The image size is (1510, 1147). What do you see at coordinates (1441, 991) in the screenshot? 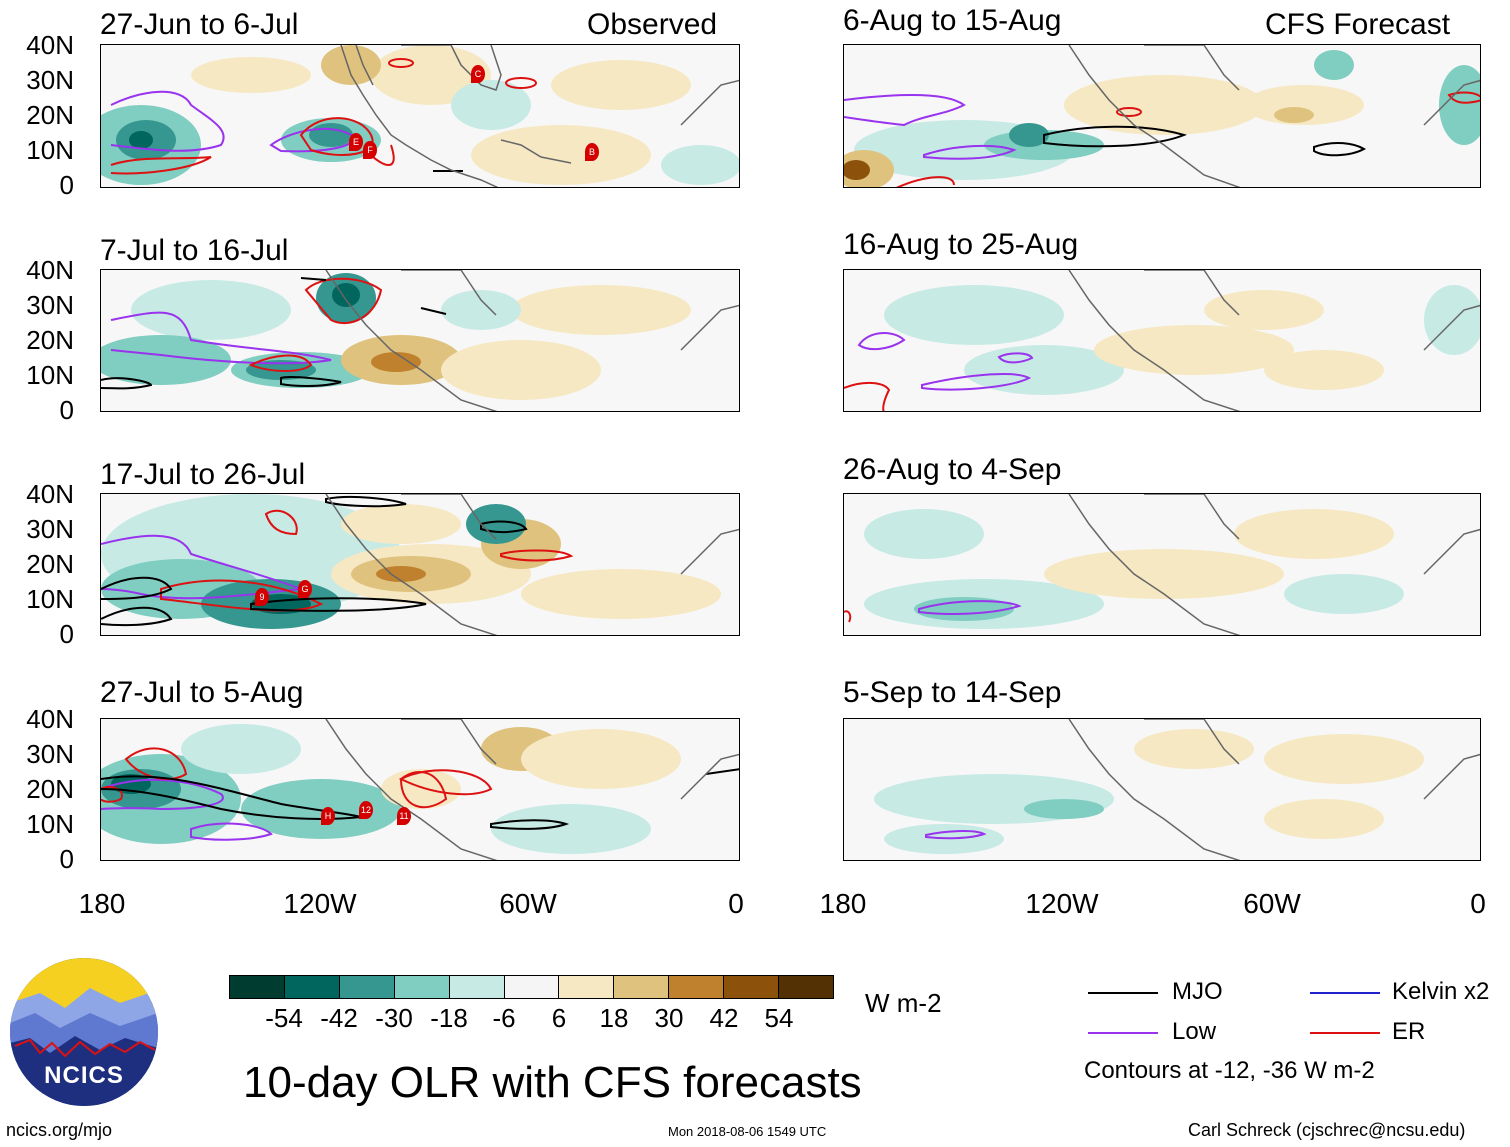
I see `legend-kelvin-label: Kelvin x2` at bounding box center [1441, 991].